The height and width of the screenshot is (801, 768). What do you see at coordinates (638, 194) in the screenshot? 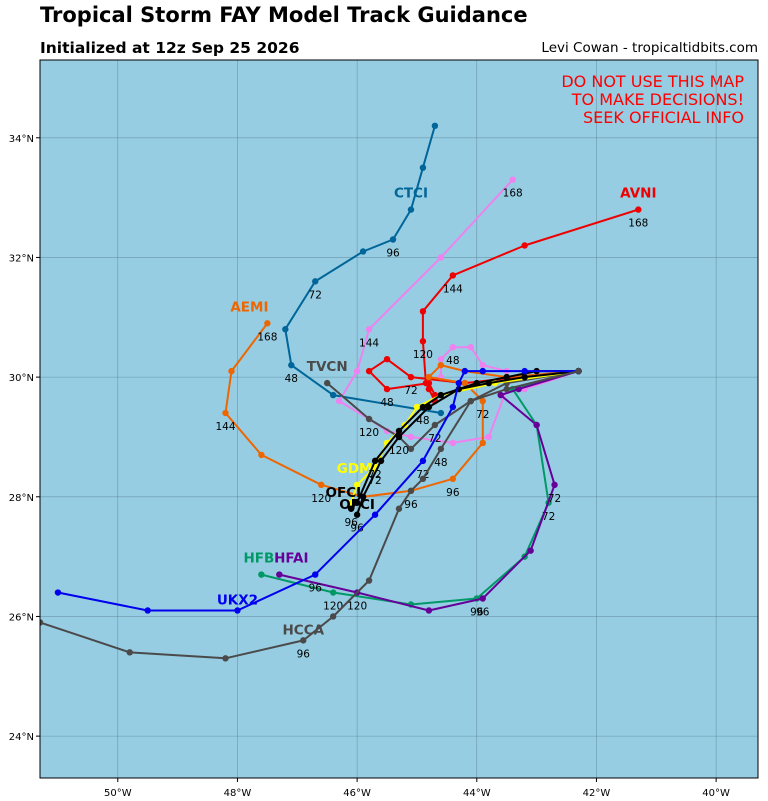
I see `model-name-label: AVNI` at bounding box center [638, 194].